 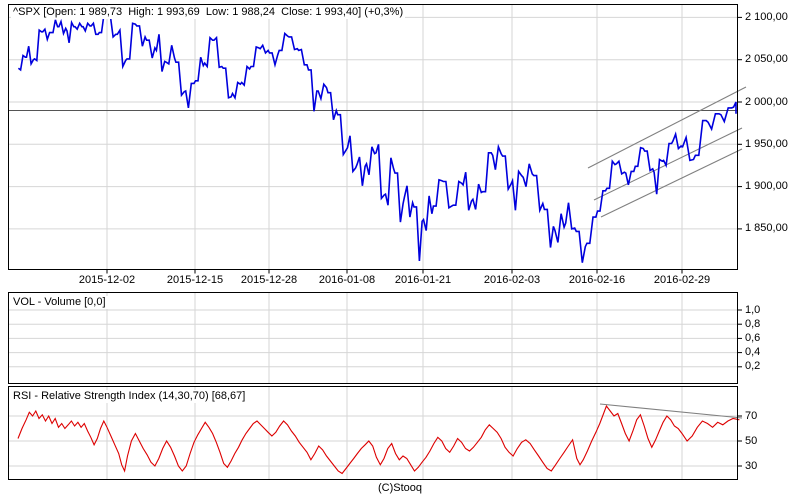 I want to click on channel-upper, so click(x=667, y=127).